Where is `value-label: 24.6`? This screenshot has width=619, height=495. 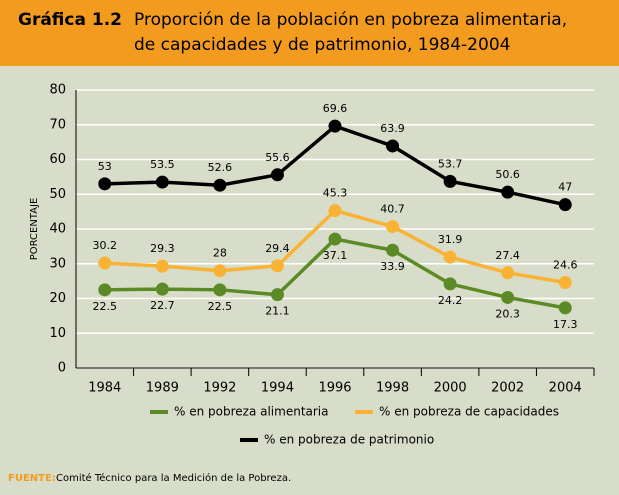
value-label: 24.6 is located at coordinates (565, 265).